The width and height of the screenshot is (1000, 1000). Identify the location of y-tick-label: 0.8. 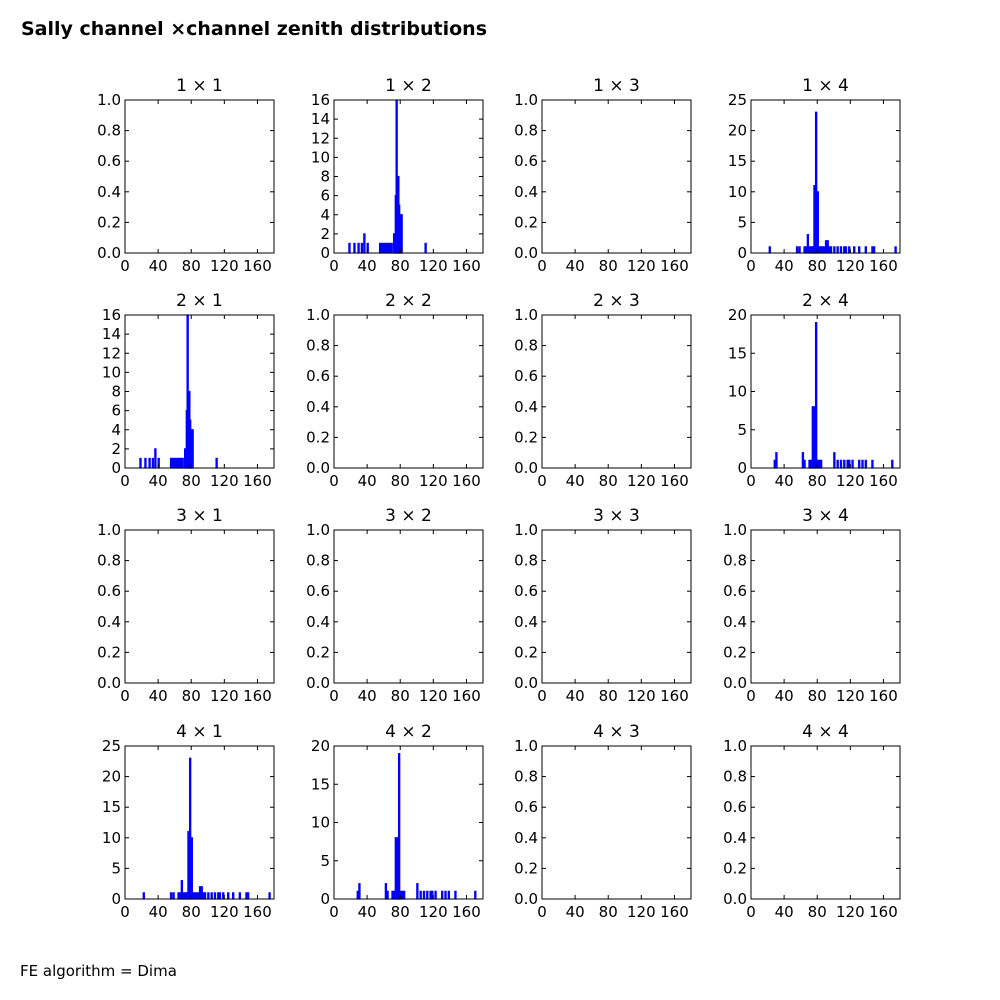
(735, 561).